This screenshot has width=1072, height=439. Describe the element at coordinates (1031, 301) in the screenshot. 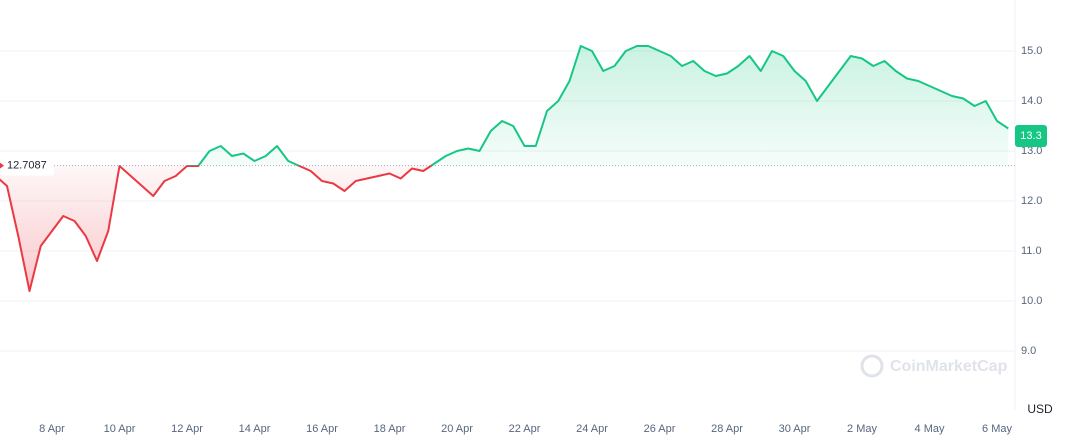

I see `y-tick-label: 10.0` at that location.